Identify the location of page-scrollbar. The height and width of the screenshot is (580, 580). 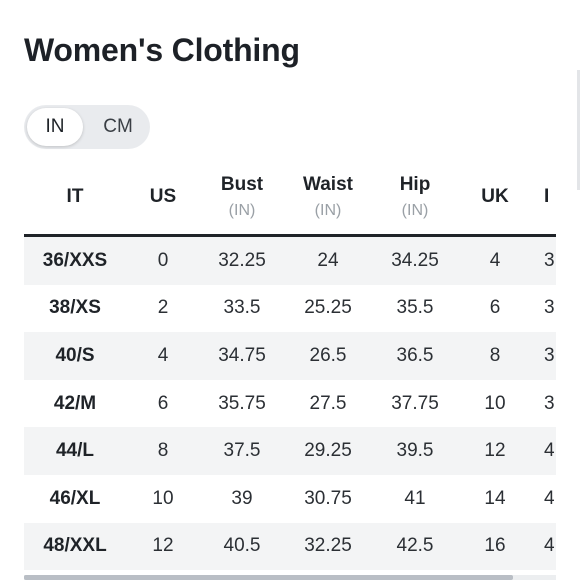
(578, 130).